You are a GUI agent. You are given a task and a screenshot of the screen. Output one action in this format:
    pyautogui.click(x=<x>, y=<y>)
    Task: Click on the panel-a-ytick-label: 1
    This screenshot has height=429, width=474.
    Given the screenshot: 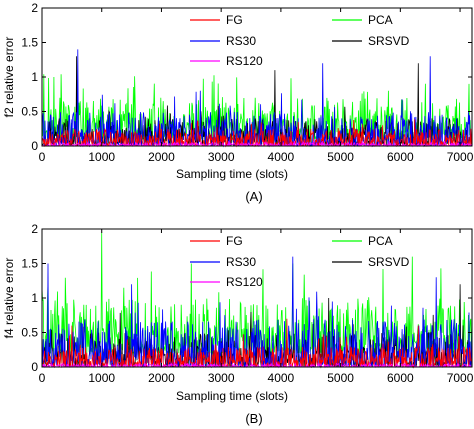 What is the action you would take?
    pyautogui.click(x=34, y=77)
    